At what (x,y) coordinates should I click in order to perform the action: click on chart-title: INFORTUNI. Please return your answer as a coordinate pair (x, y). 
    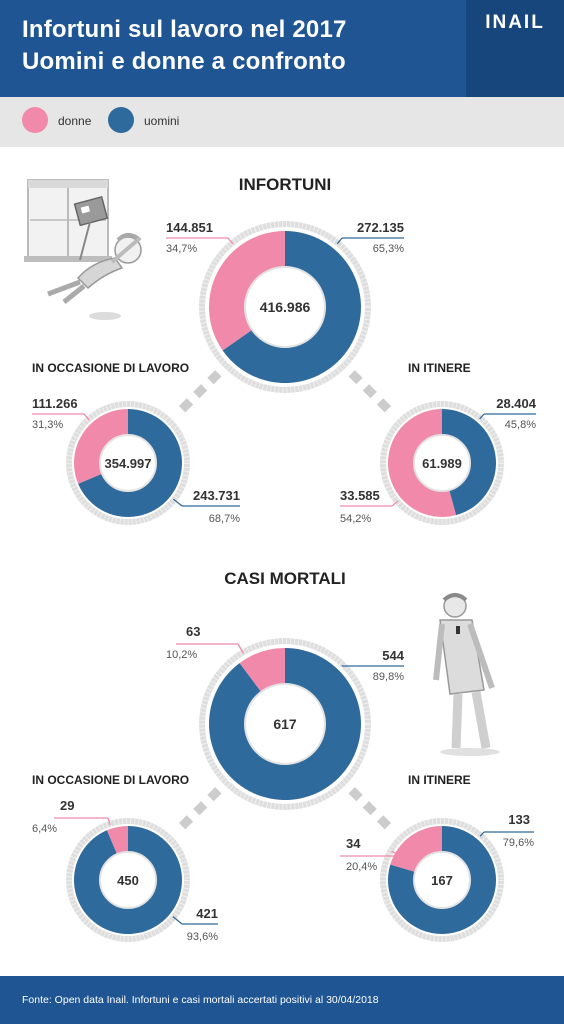
    Looking at the image, I should click on (285, 184).